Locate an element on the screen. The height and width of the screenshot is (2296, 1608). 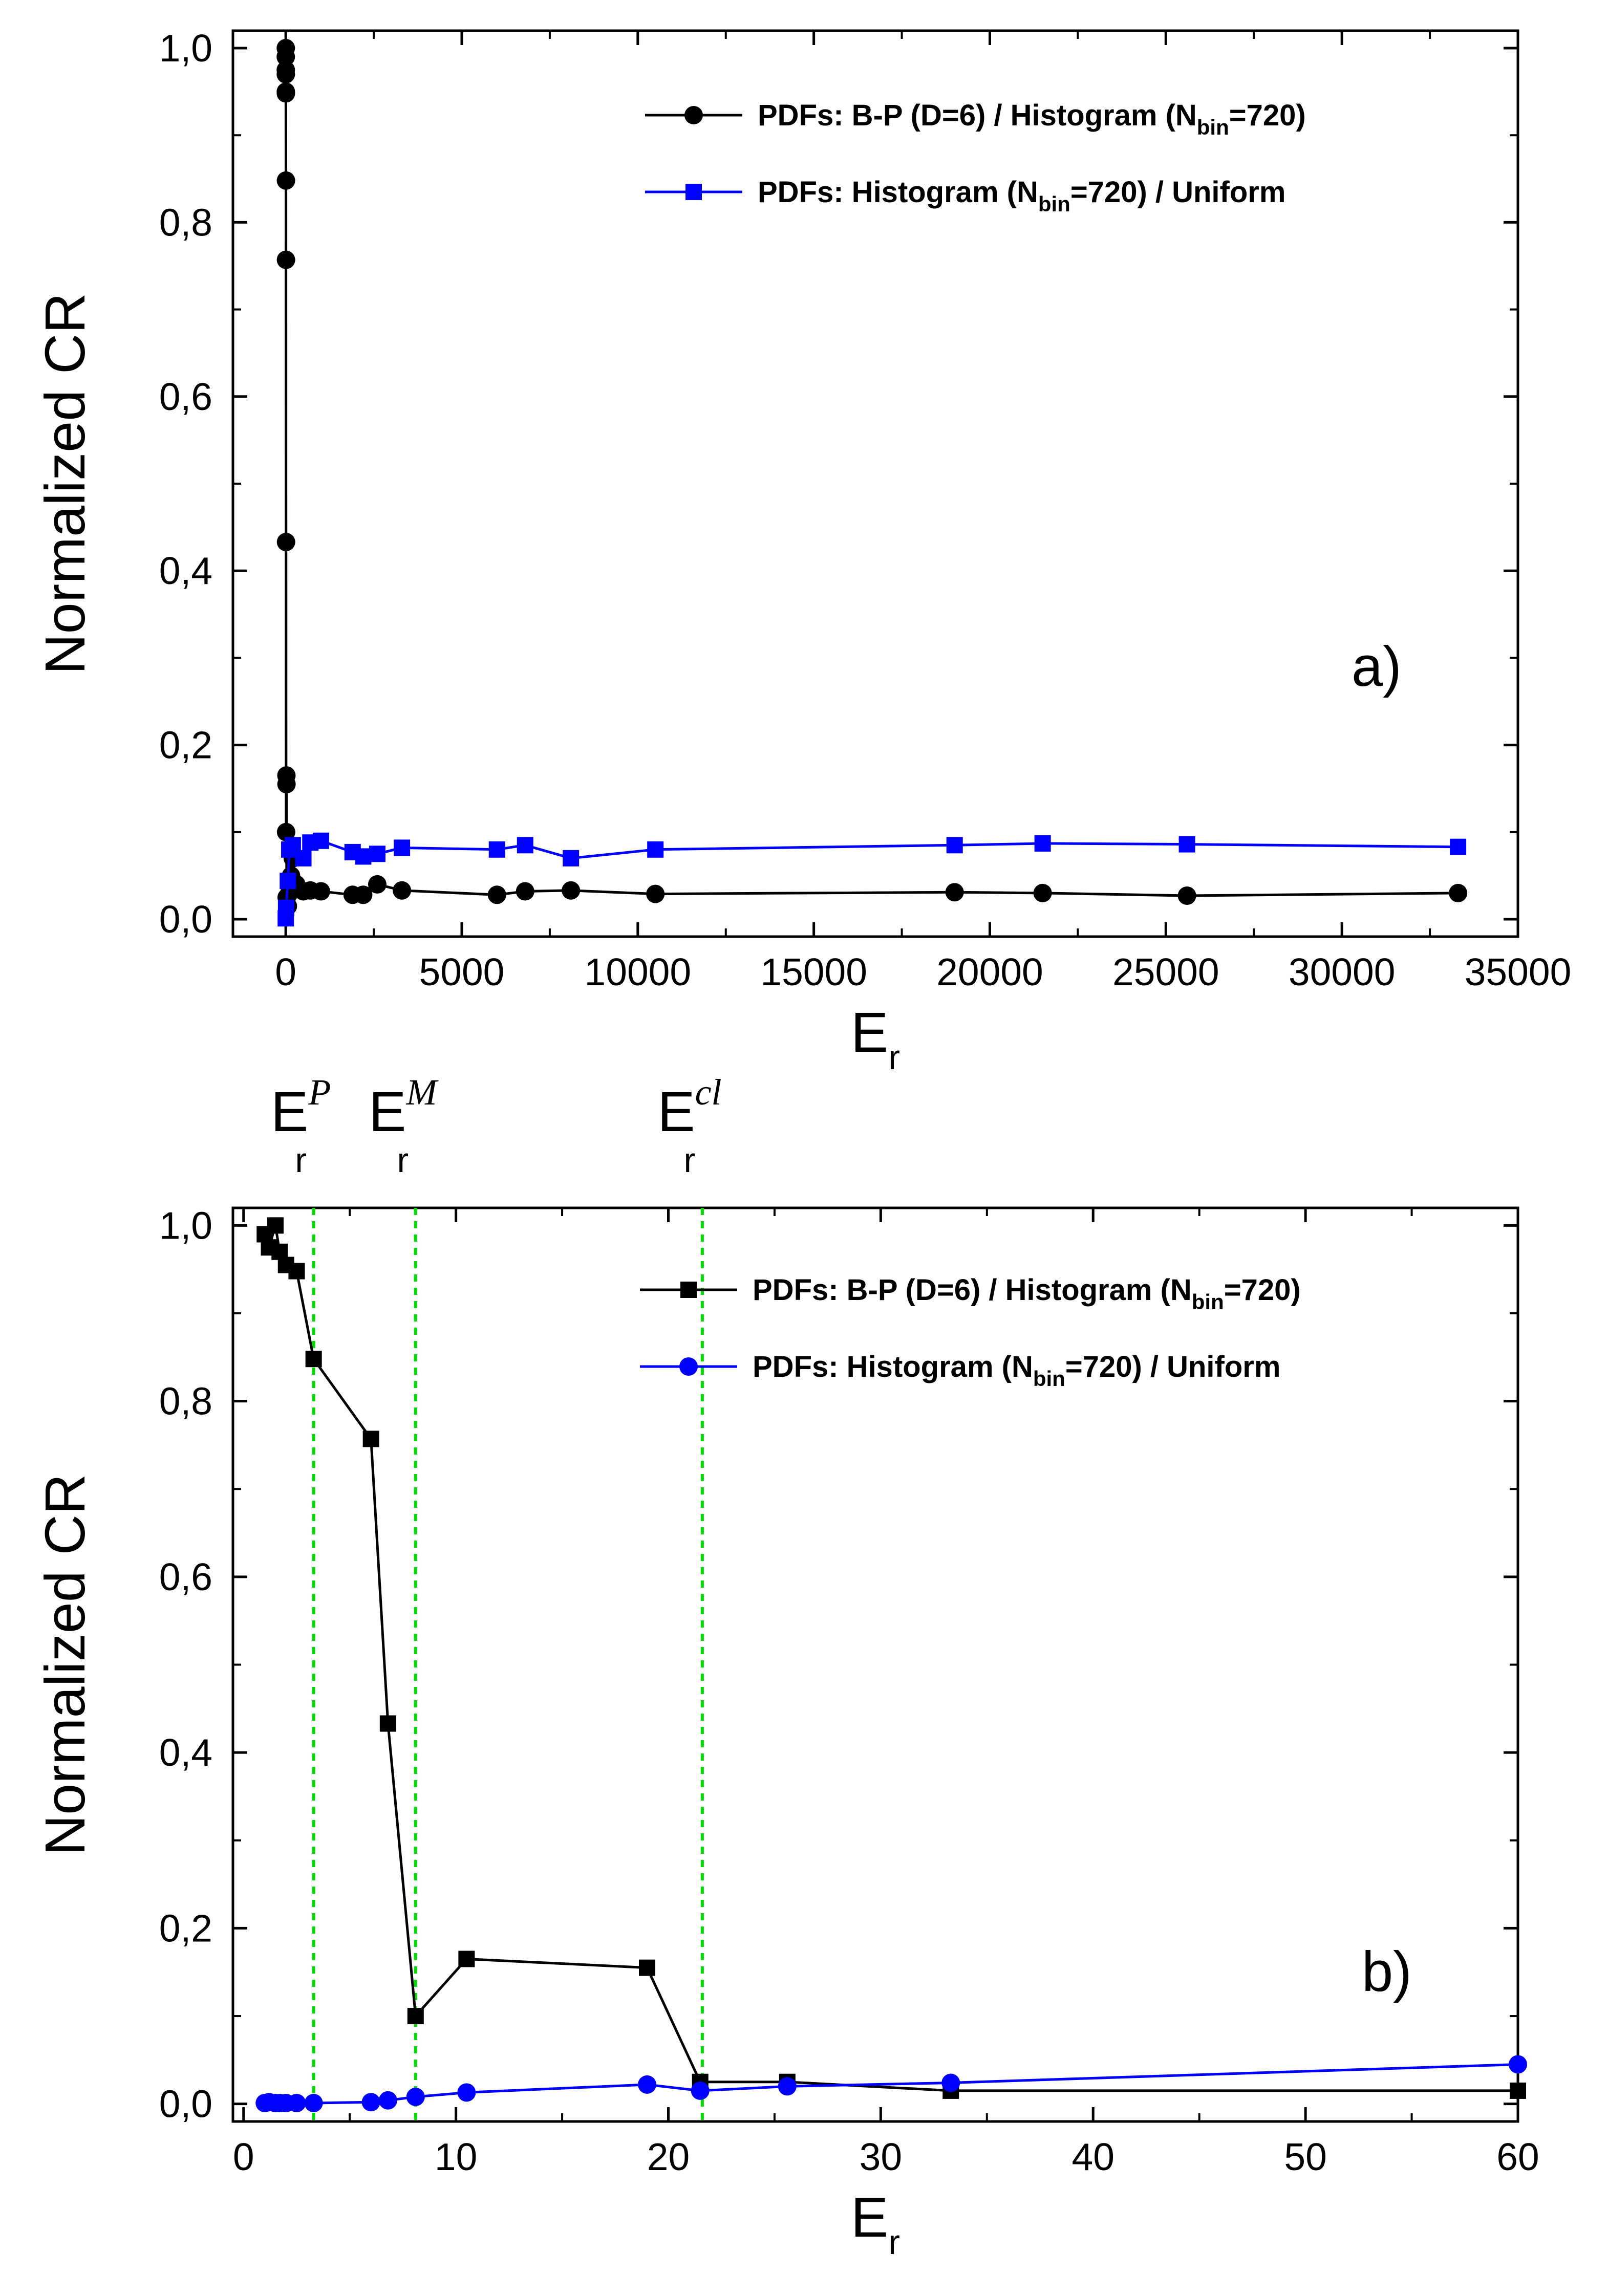
panel-b-x-tick-label: 20 is located at coordinates (668, 2156).